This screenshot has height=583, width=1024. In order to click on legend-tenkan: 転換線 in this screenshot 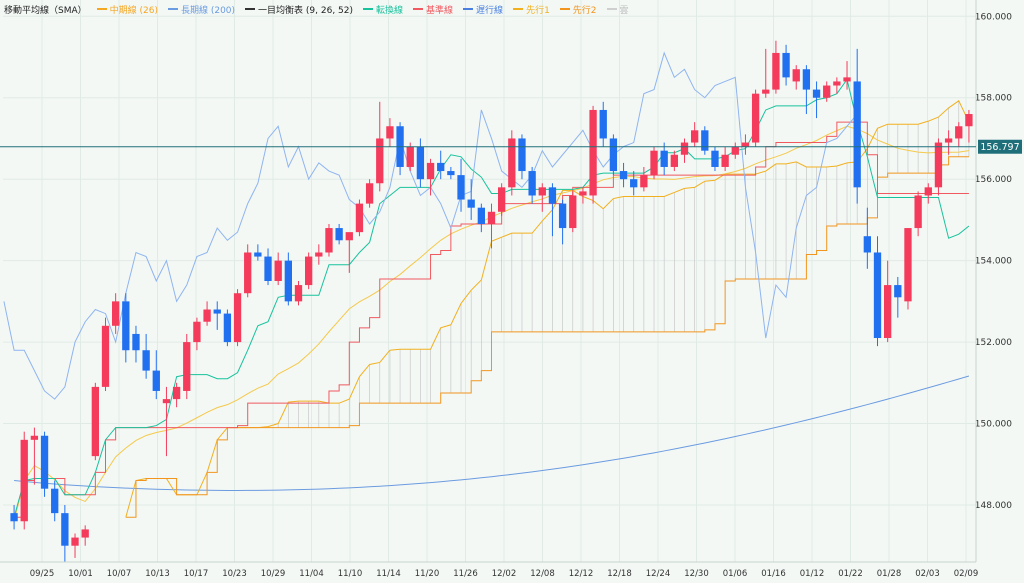, I will do `click(383, 9)`.